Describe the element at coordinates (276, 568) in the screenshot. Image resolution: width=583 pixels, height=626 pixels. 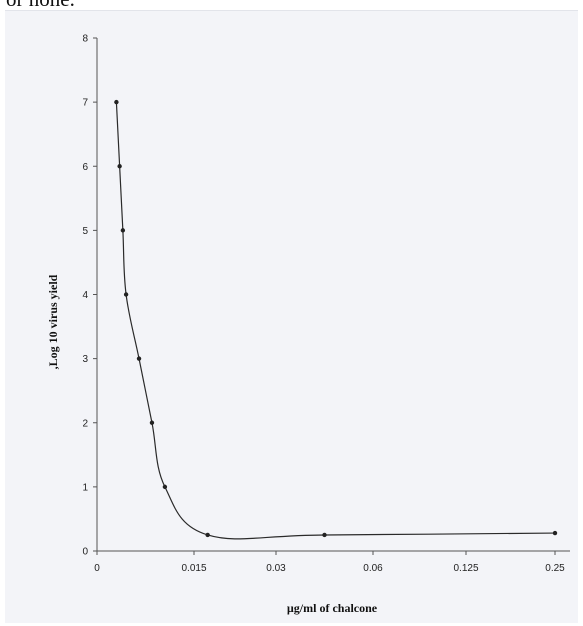
I see `x-tick-label: 0.03` at that location.